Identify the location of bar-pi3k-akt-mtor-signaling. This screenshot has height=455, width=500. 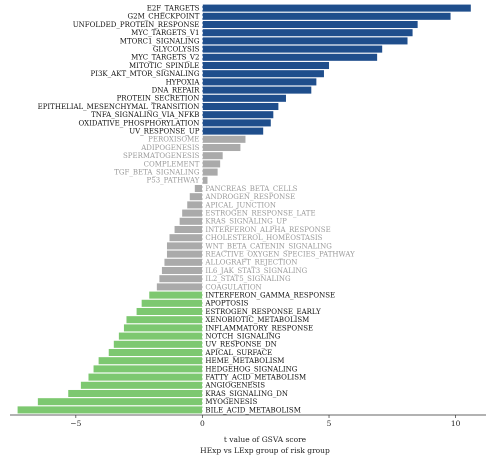
(263, 74).